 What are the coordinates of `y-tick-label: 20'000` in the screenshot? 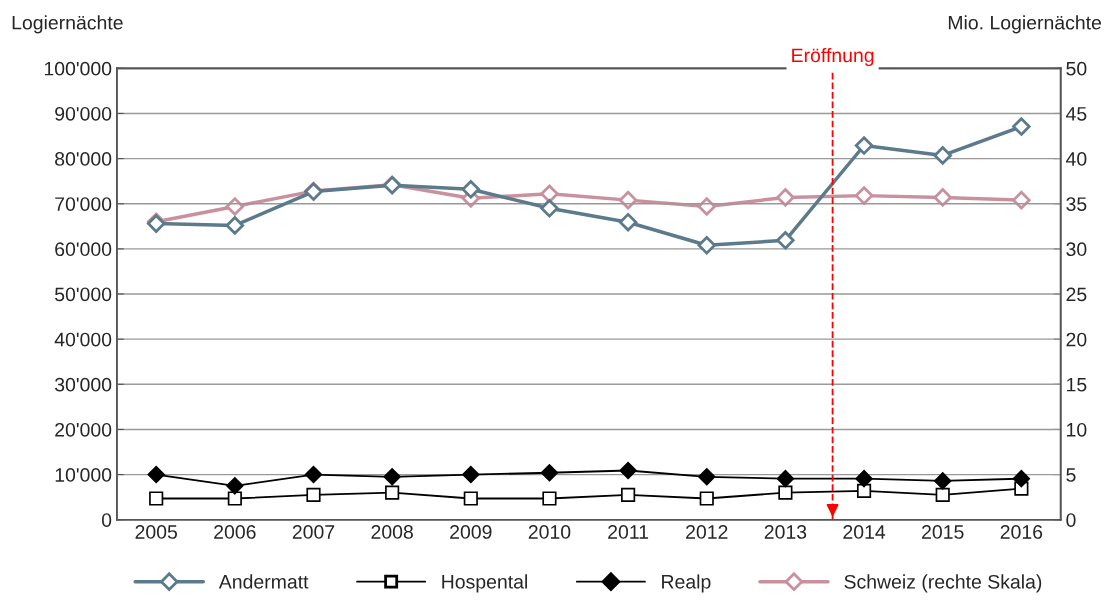 It's located at (83, 429).